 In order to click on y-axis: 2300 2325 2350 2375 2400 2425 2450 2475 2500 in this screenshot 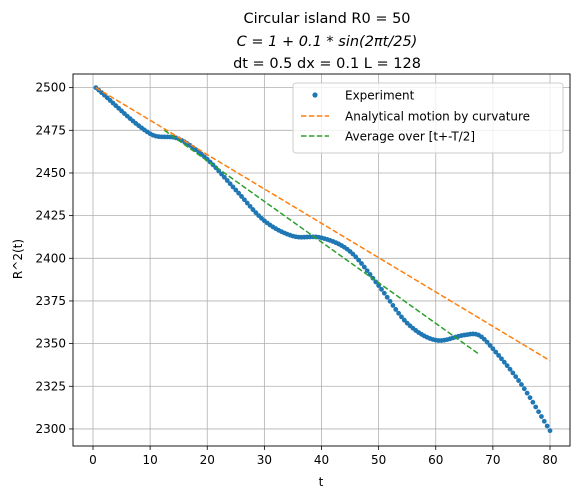, I will do `click(54, 258)`.